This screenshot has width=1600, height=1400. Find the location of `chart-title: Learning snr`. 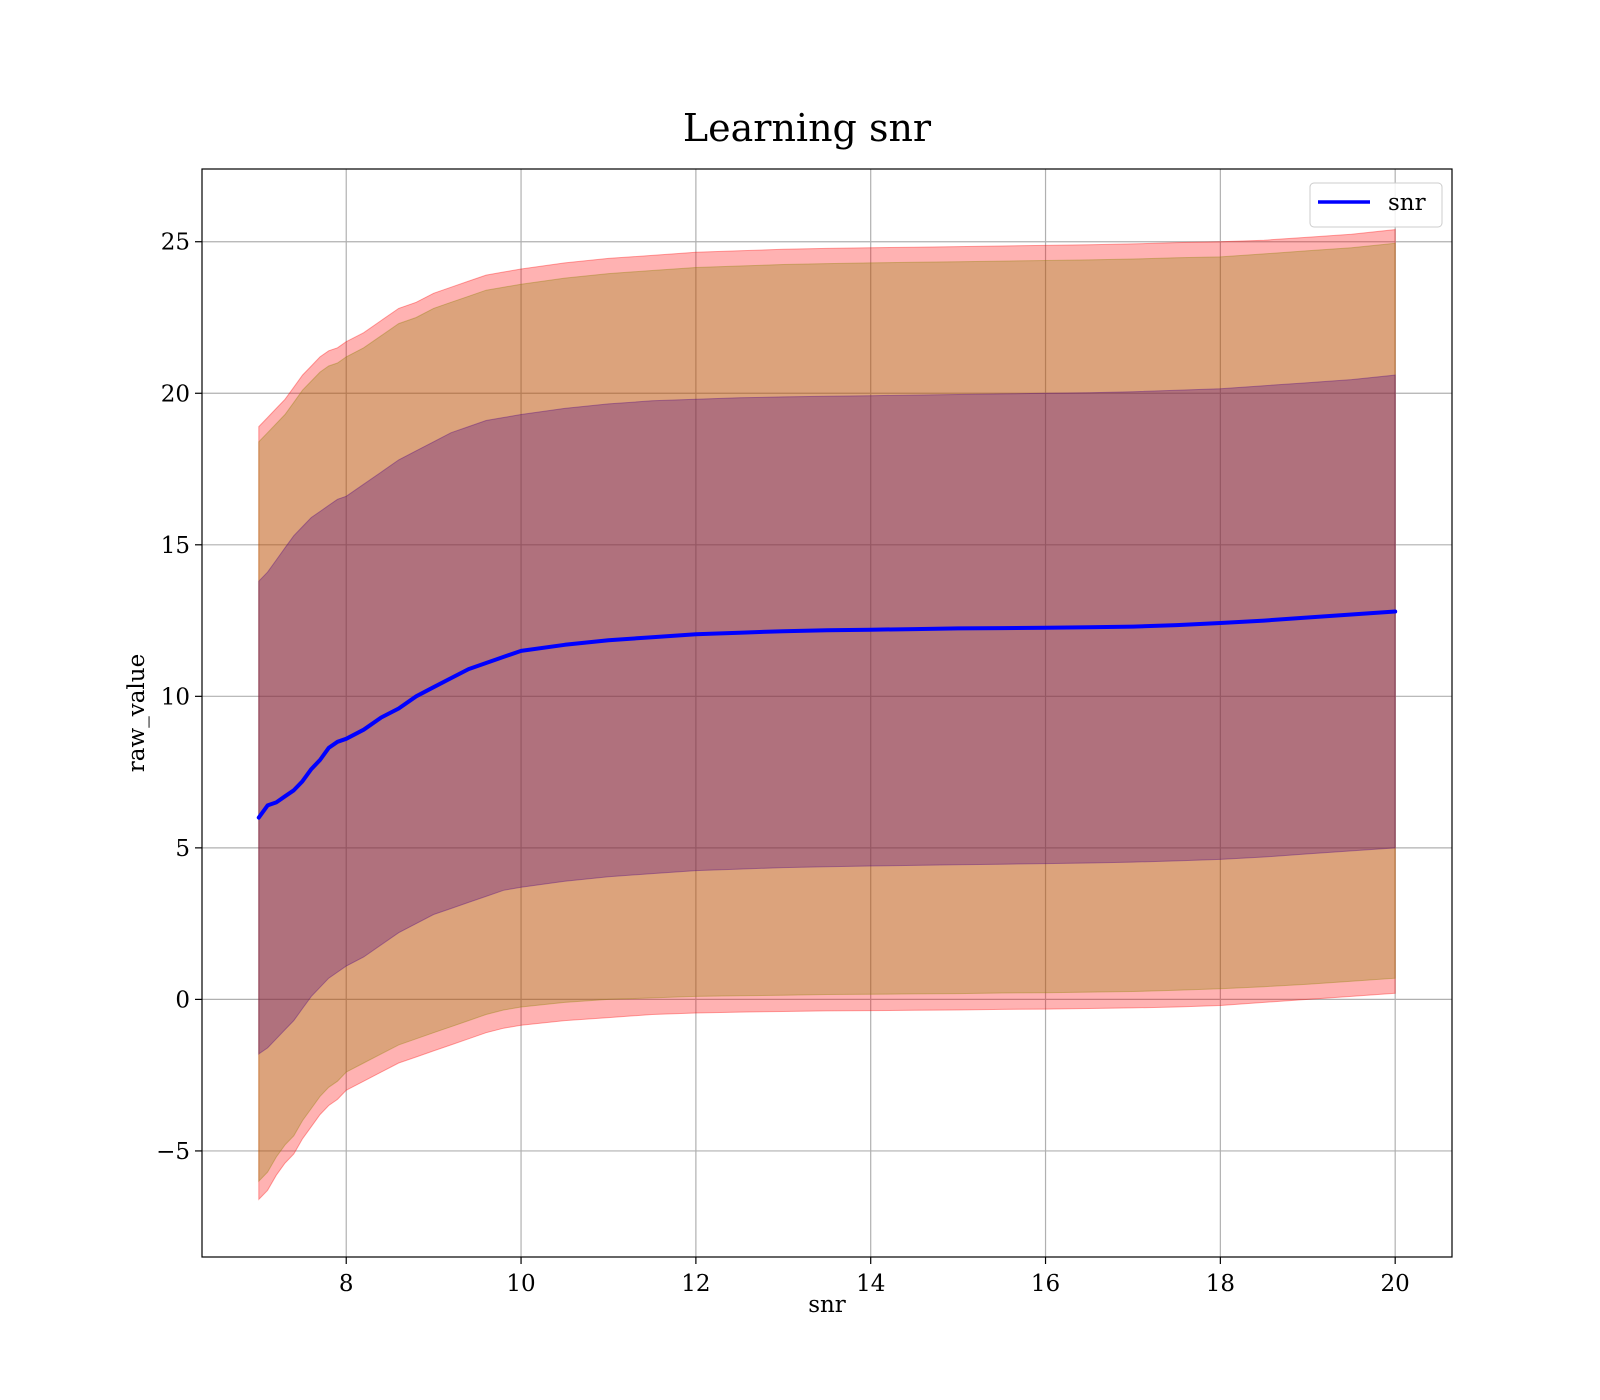

chart-title: Learning snr is located at coordinates (807, 128).